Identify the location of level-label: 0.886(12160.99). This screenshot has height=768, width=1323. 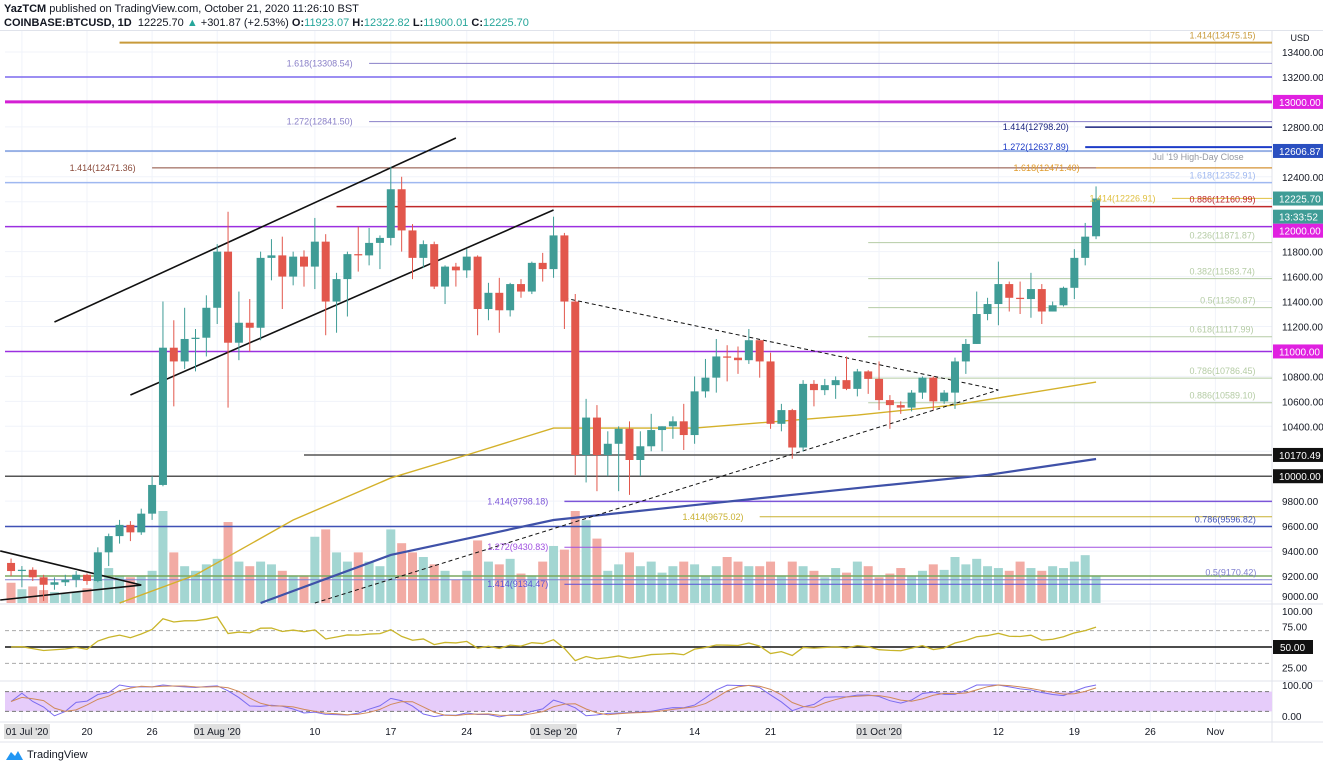
(1223, 200).